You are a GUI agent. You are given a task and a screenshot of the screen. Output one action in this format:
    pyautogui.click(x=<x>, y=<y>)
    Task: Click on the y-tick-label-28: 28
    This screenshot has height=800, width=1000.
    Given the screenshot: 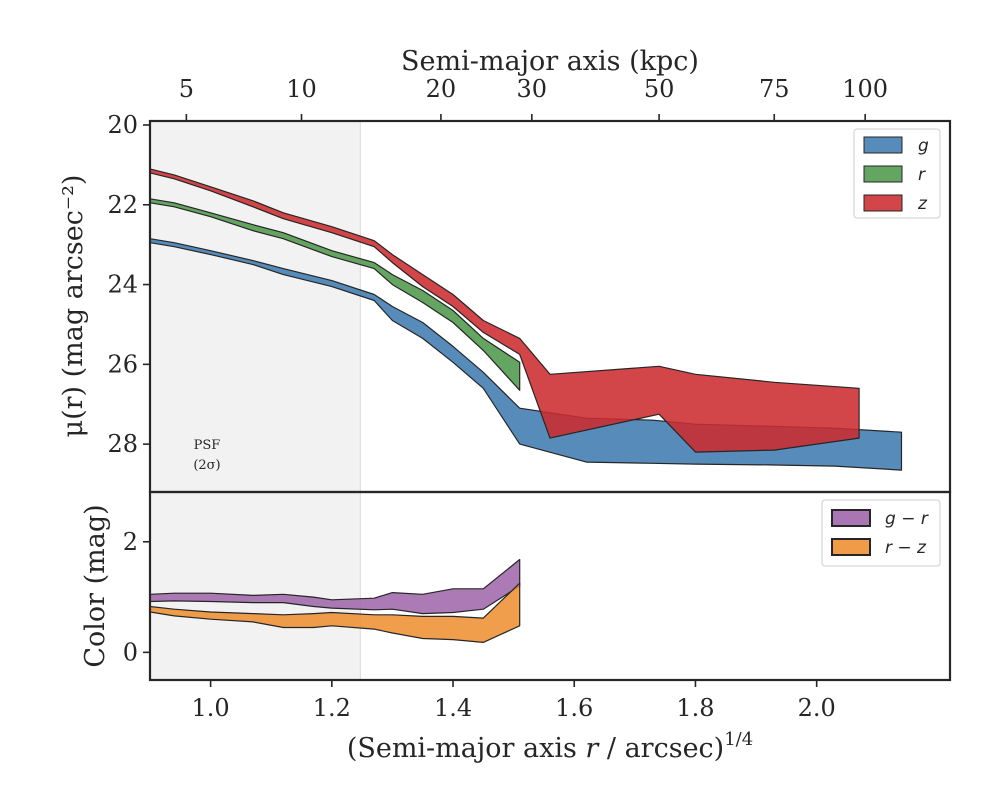 What is the action you would take?
    pyautogui.click(x=122, y=444)
    